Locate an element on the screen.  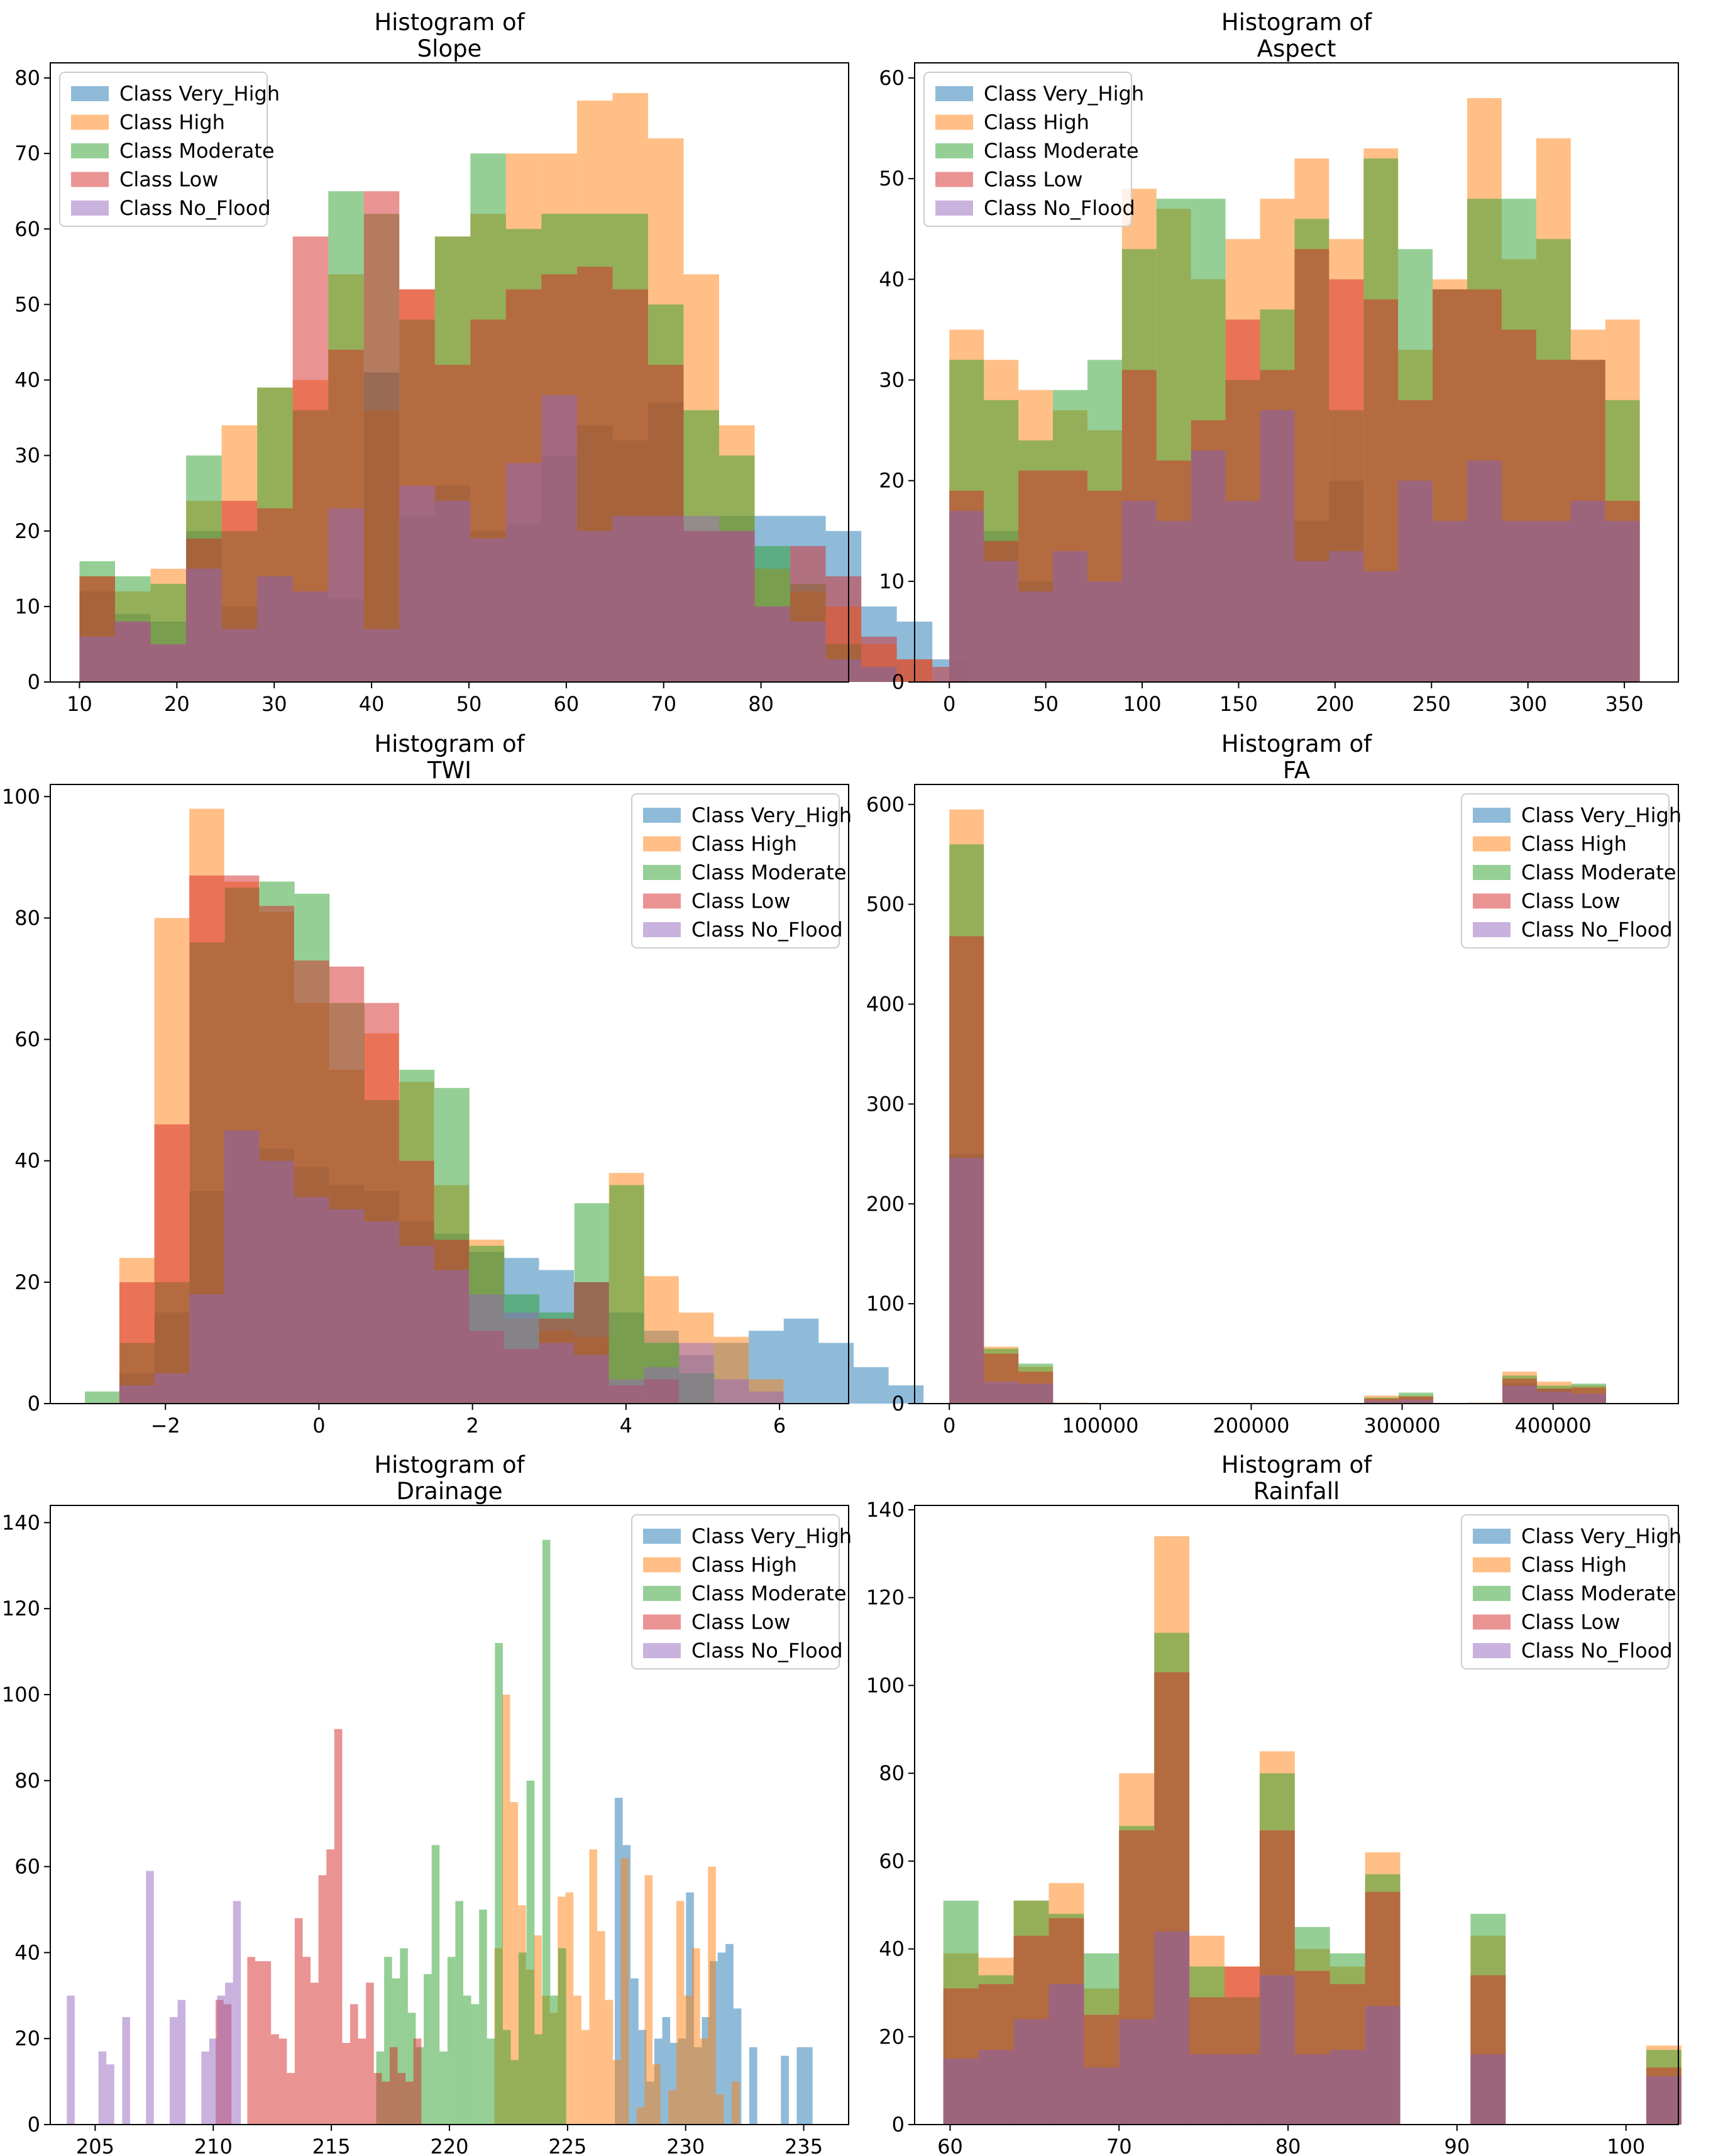
x-tick-label: 2 is located at coordinates (472, 1426).